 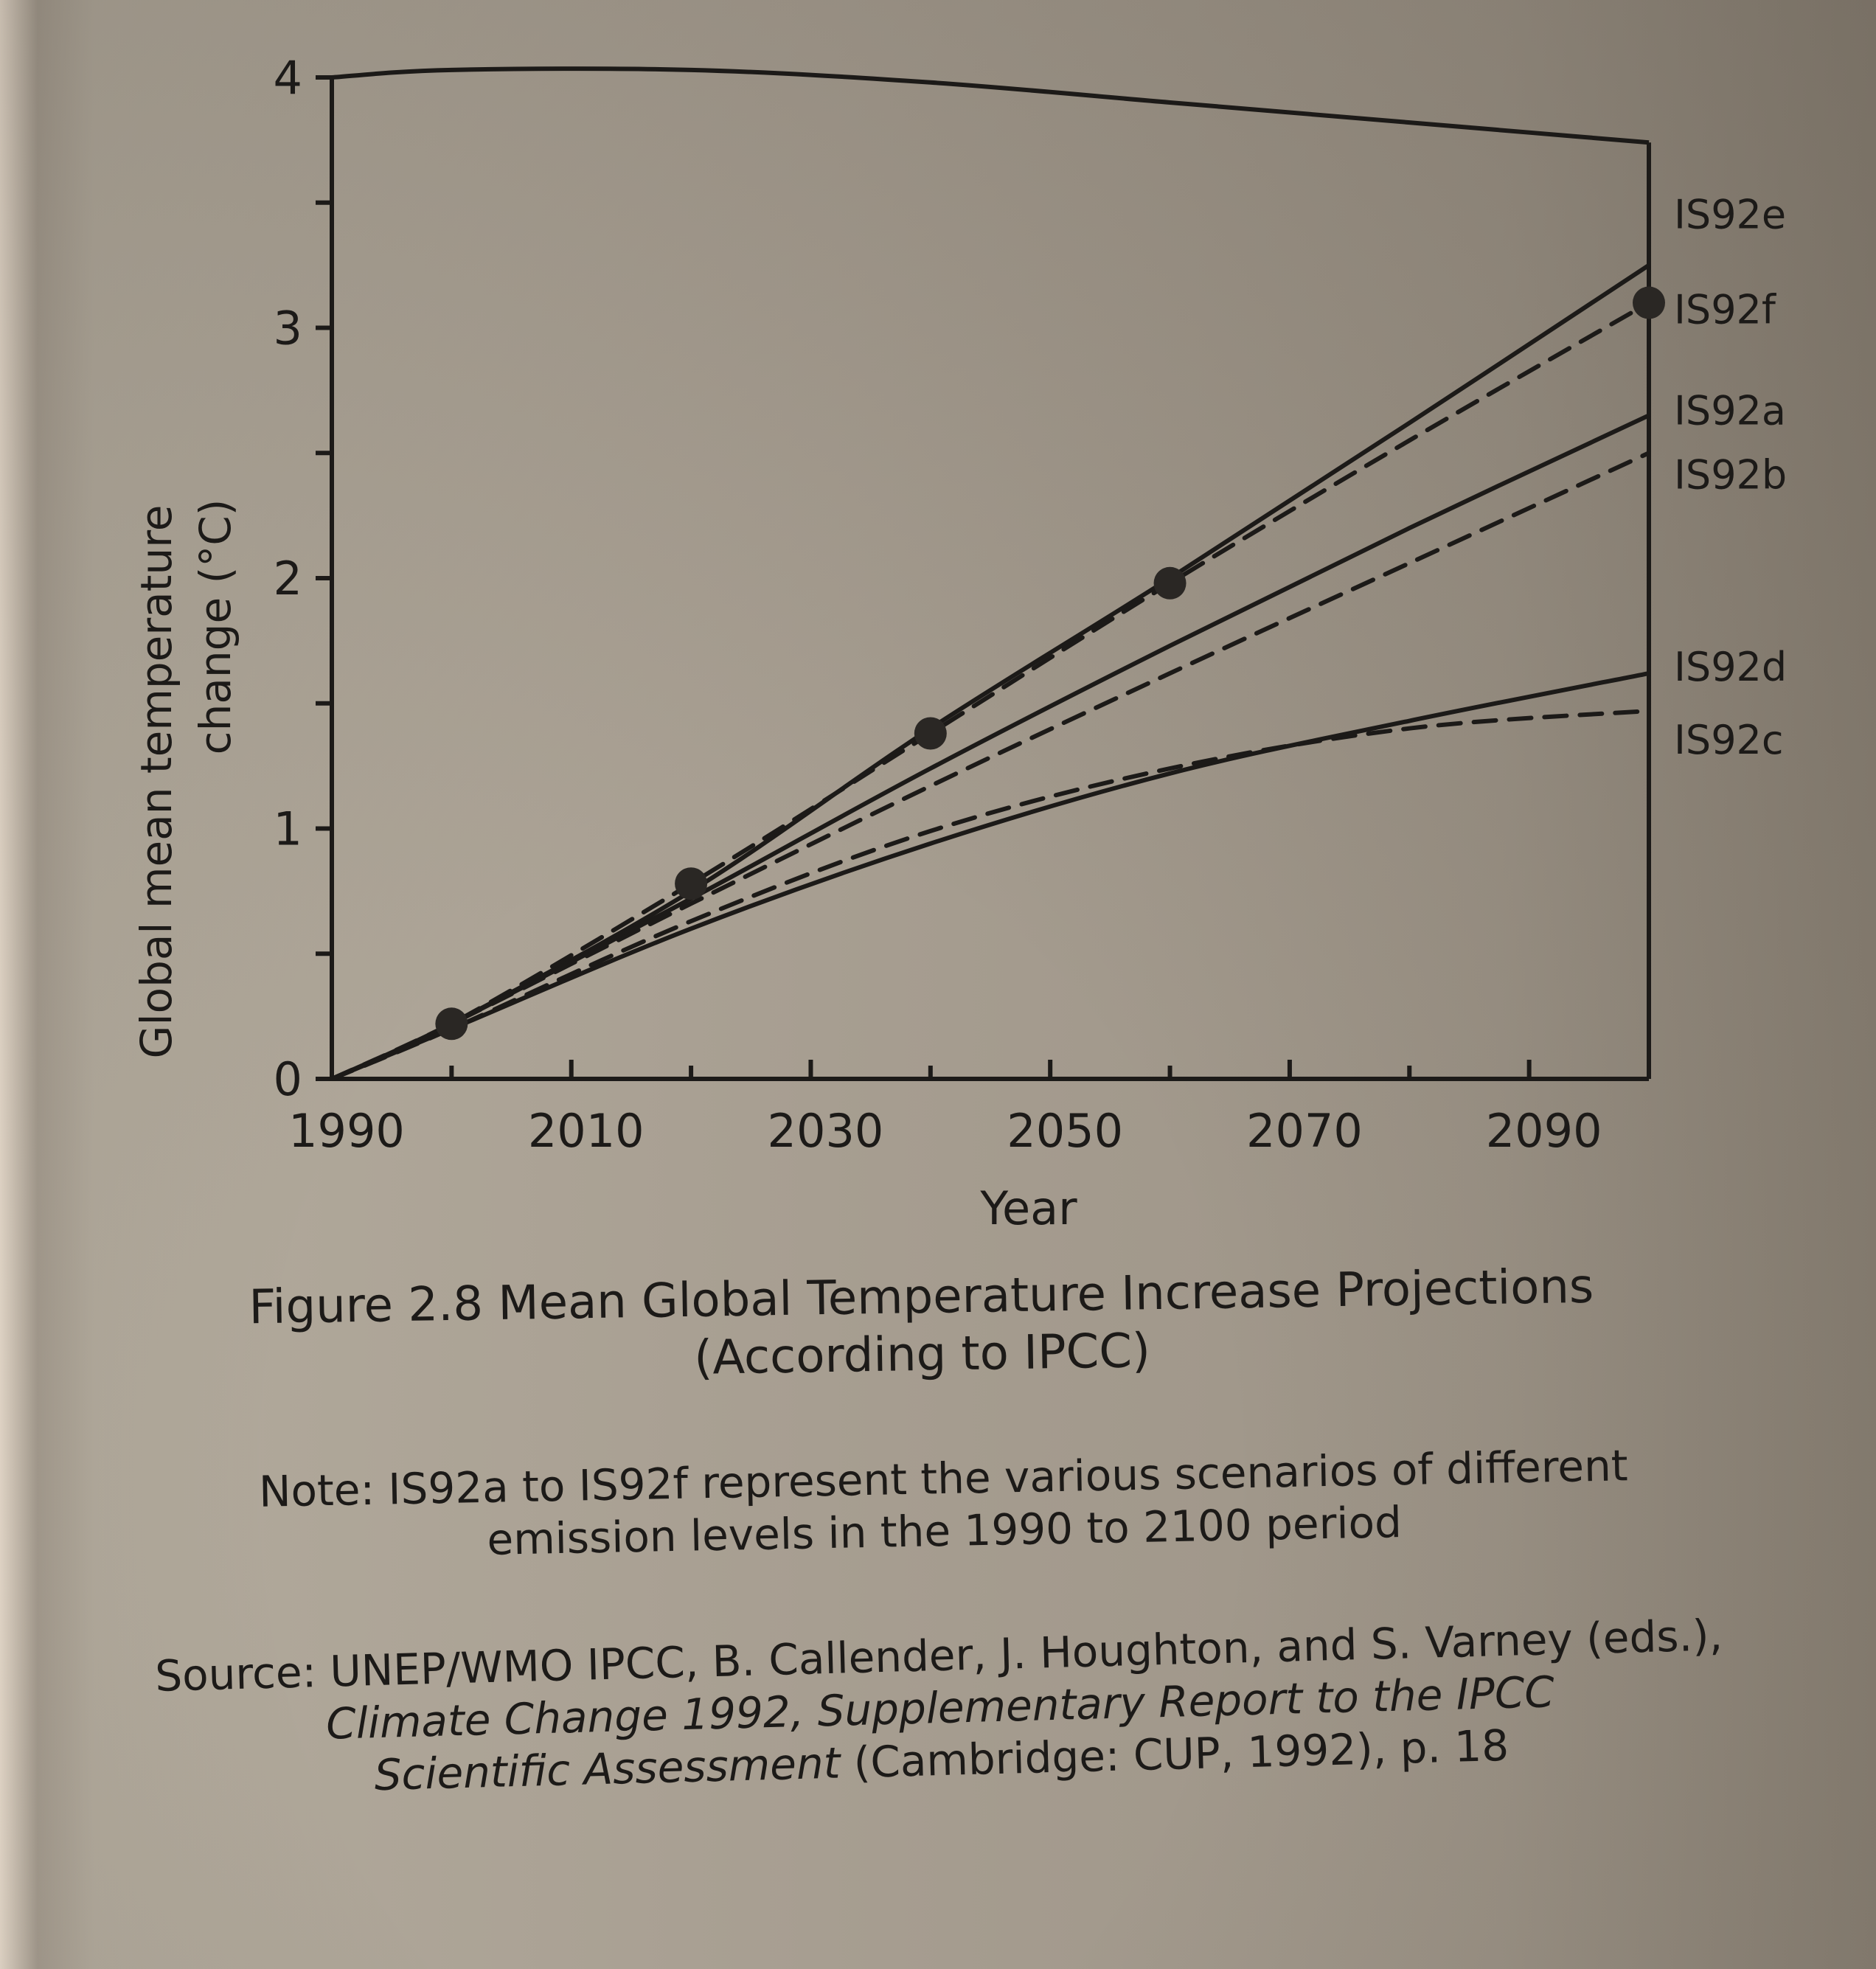 I want to click on figure-source-line3-italic: Scientific Assessment, so click(x=607, y=1769).